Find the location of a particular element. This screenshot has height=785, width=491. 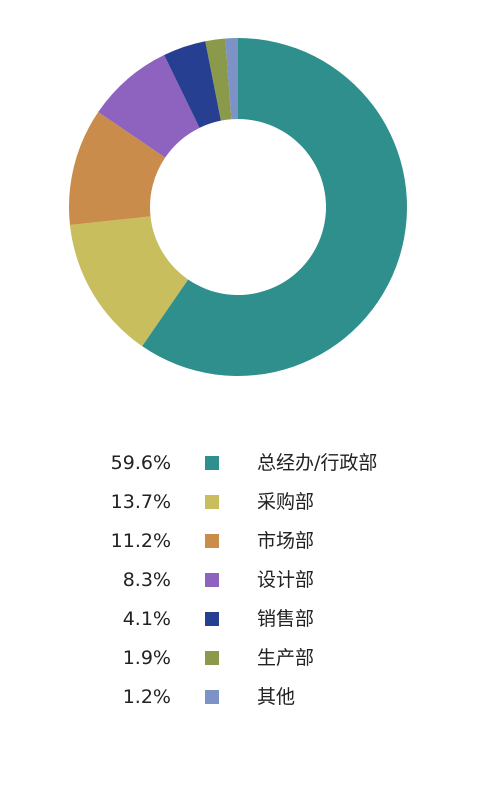

legend-label: 销售部 is located at coordinates (286, 619).